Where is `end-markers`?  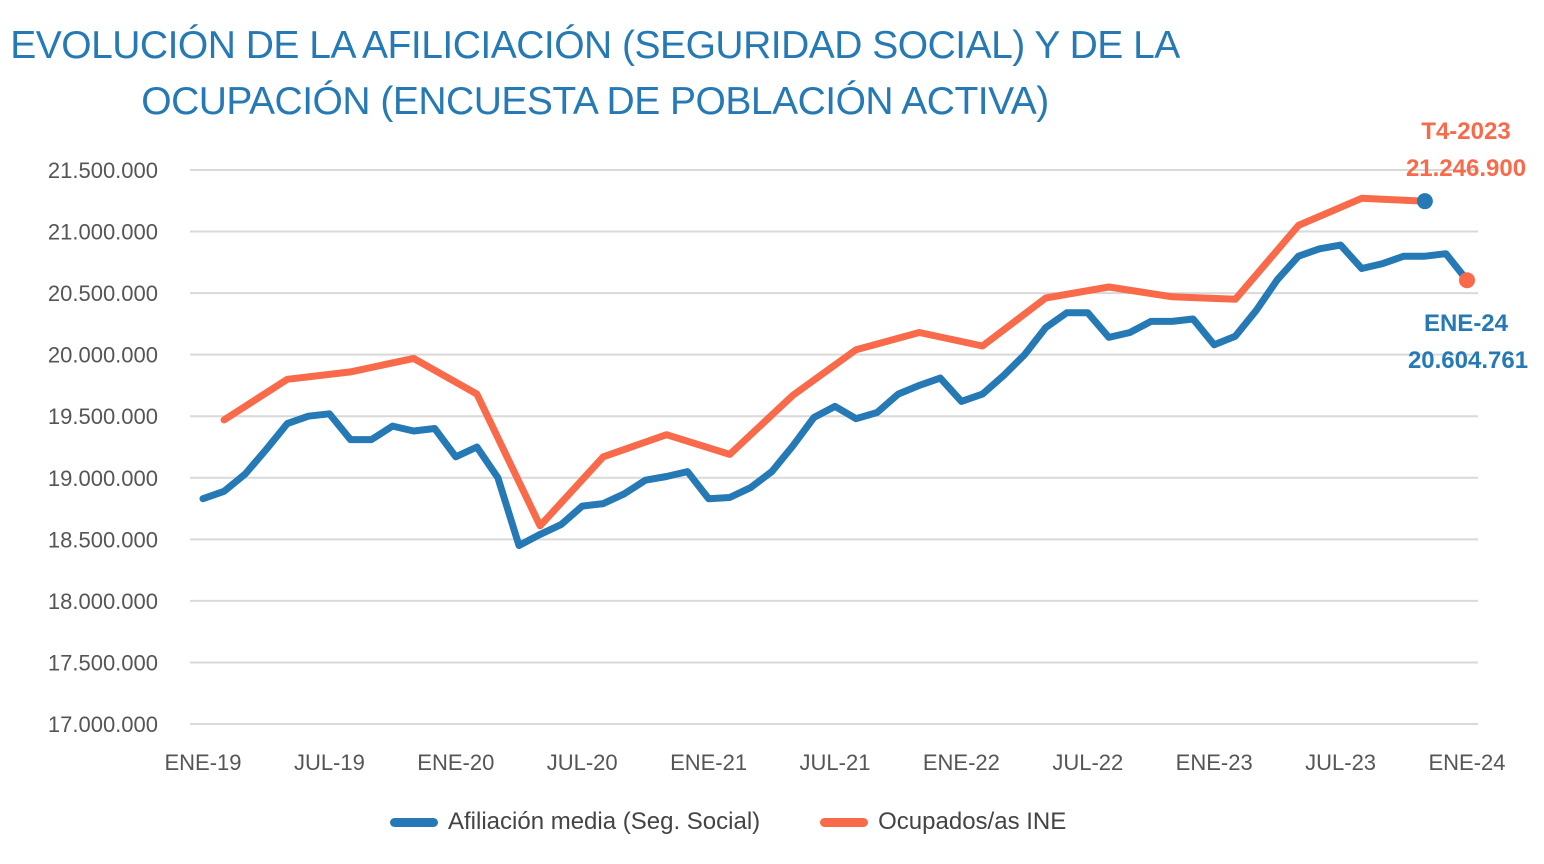
end-markers is located at coordinates (1445, 241).